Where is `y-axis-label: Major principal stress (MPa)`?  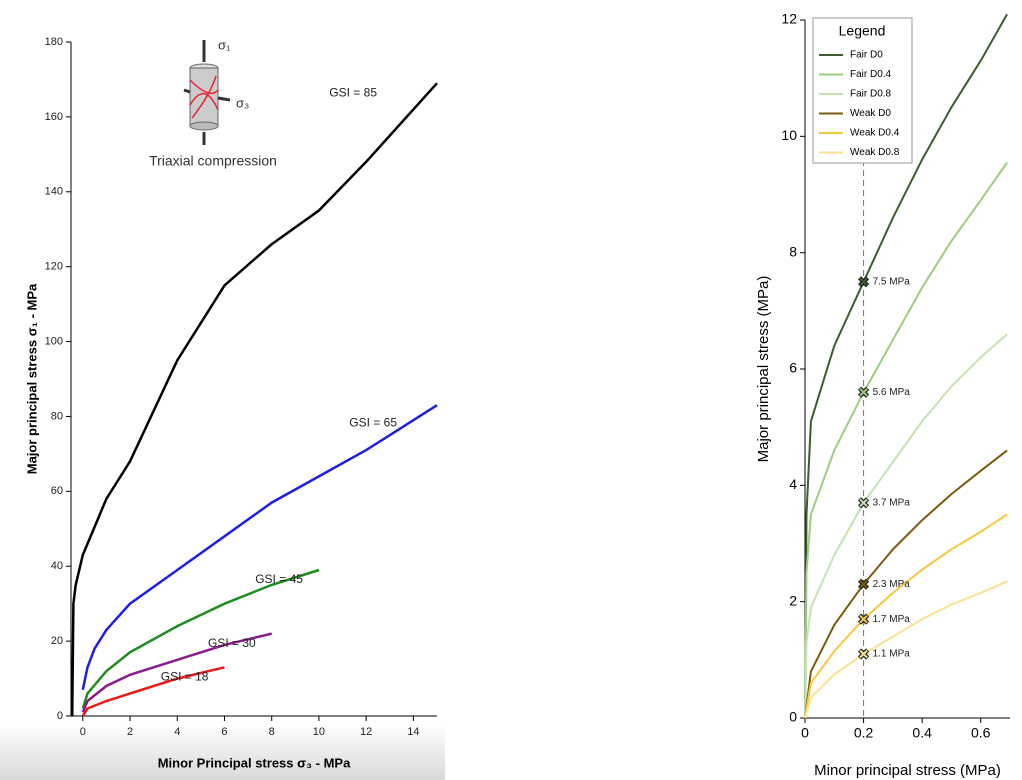
y-axis-label: Major principal stress (MPa) is located at coordinates (763, 369).